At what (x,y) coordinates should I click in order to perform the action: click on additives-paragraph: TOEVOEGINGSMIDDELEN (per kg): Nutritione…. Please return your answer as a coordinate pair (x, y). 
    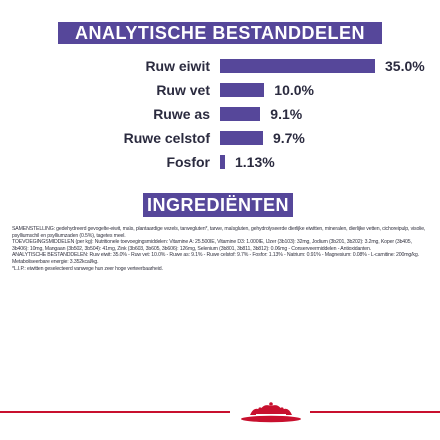
    Looking at the image, I should click on (212, 245).